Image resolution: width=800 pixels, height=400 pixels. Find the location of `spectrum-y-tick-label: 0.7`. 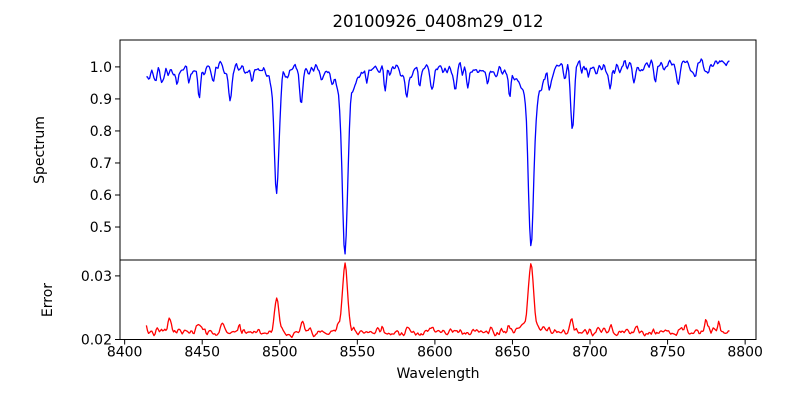

spectrum-y-tick-label: 0.7 is located at coordinates (101, 164).